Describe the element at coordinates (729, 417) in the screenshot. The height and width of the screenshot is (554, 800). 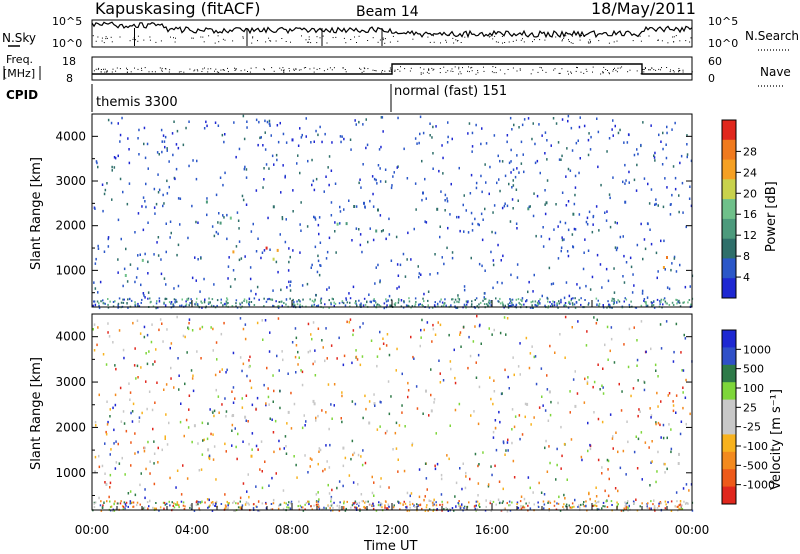
I see `velocity-colorbar-frame` at that location.